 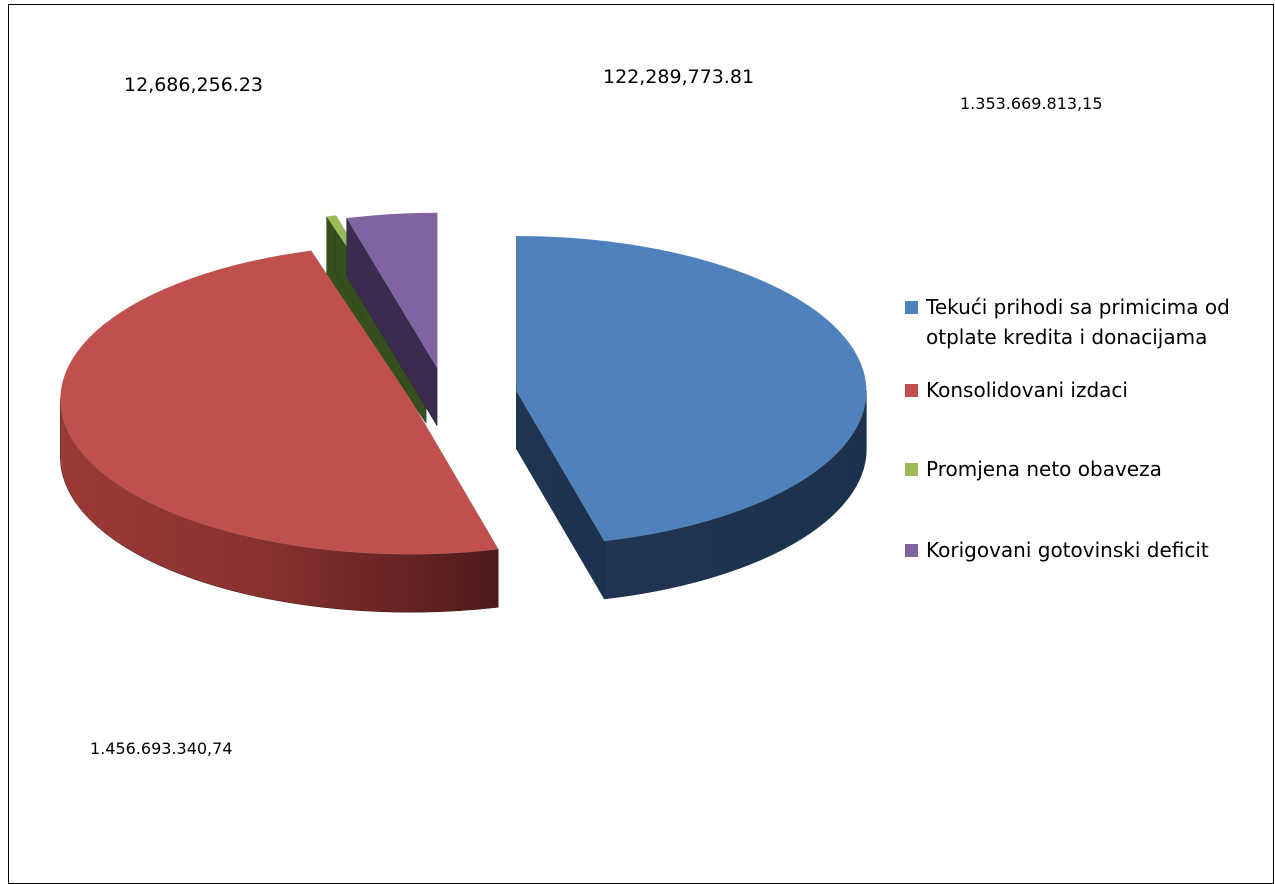 I want to click on pie-slice-tekuci, so click(x=691, y=417).